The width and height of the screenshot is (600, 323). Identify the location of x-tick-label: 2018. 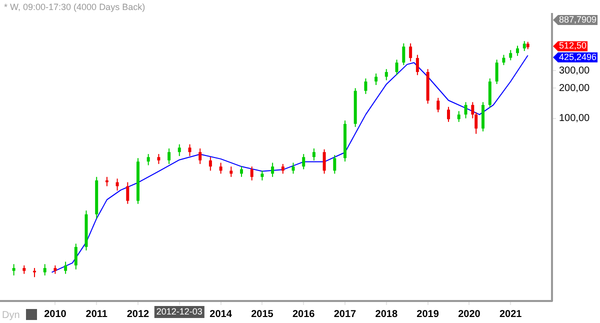
(386, 314).